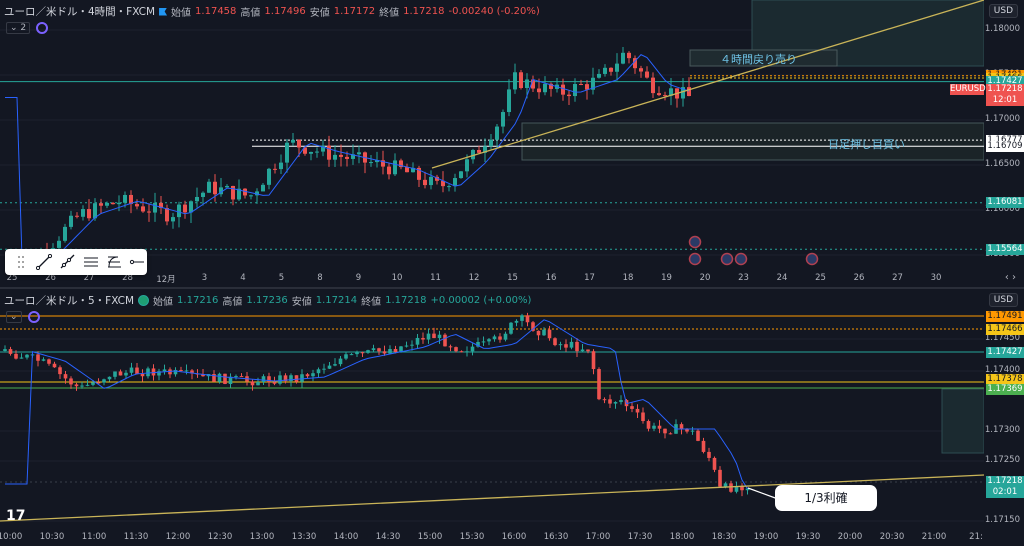 The image size is (1024, 546). I want to click on date-tick: 23, so click(743, 278).